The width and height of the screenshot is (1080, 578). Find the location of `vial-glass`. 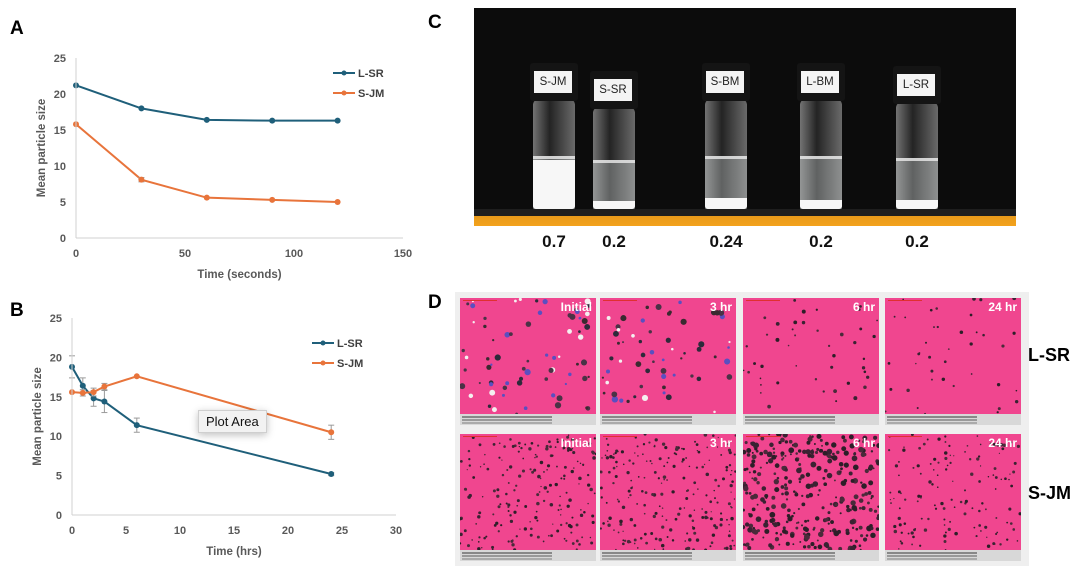

vial-glass is located at coordinates (726, 154).